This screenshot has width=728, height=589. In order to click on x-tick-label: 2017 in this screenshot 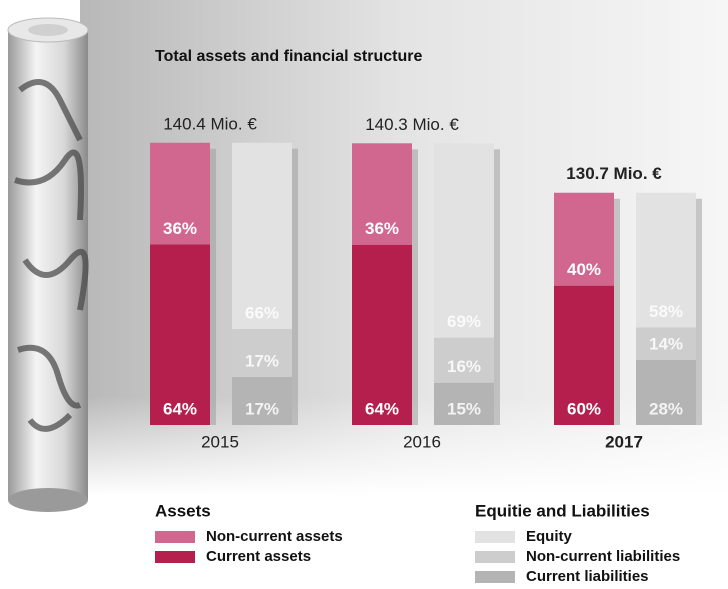, I will do `click(624, 441)`.